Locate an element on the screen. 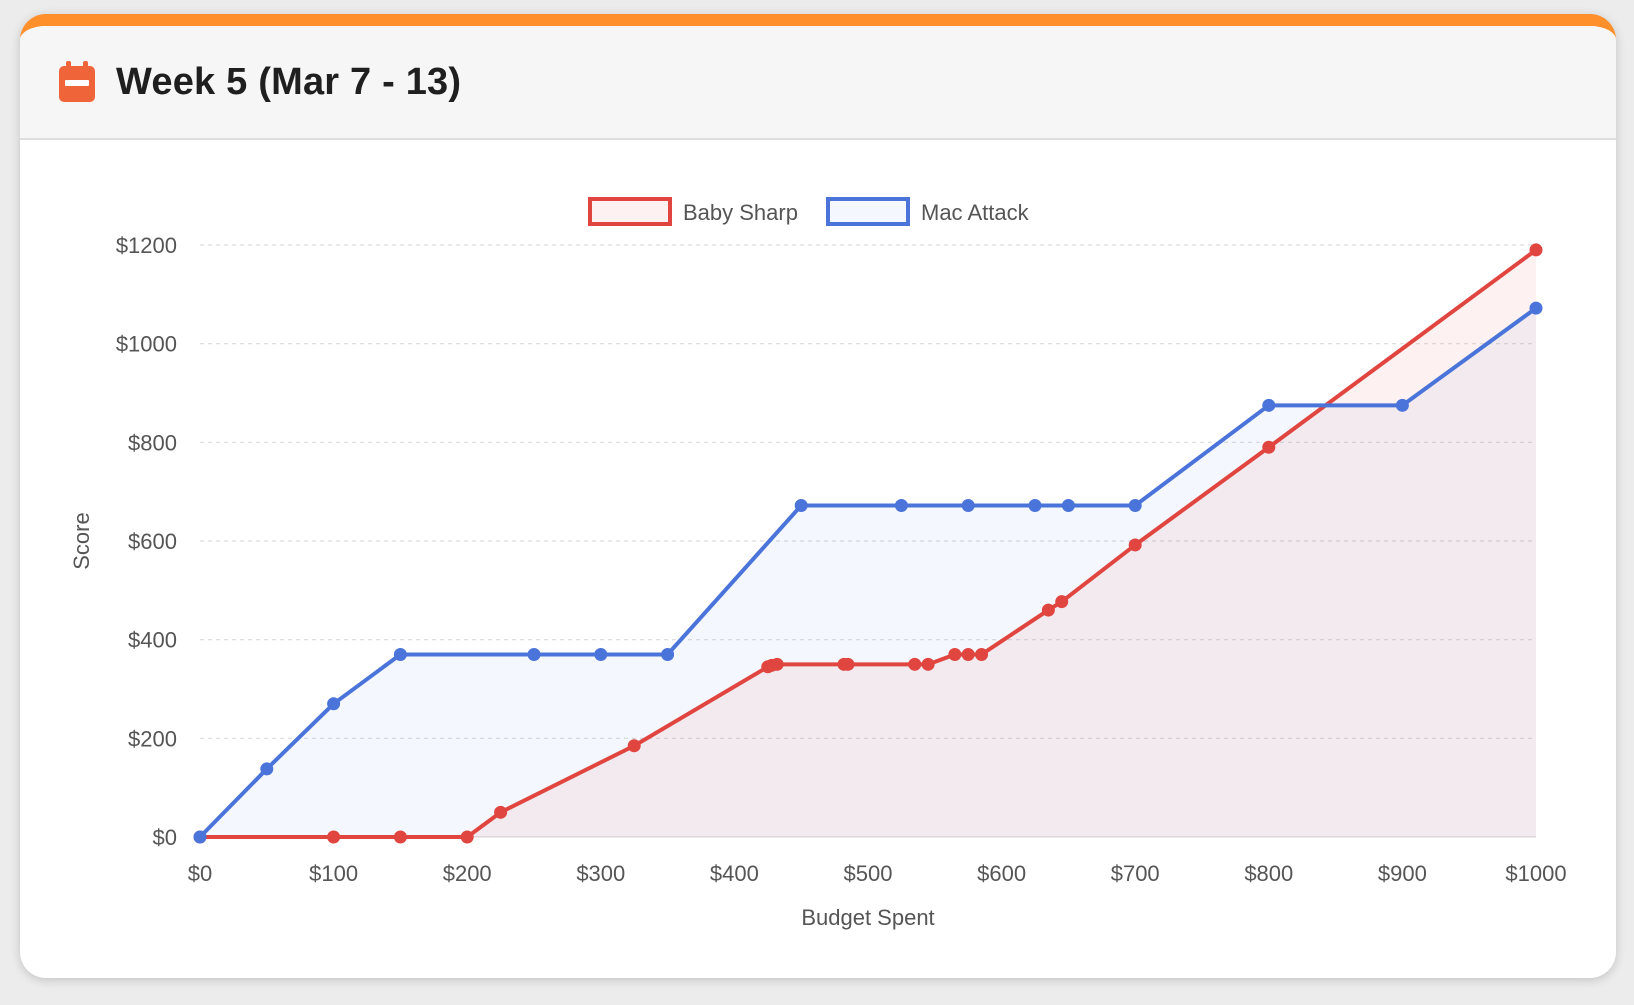 Image resolution: width=1634 pixels, height=1005 pixels. y-tick-label: $800 is located at coordinates (152, 442).